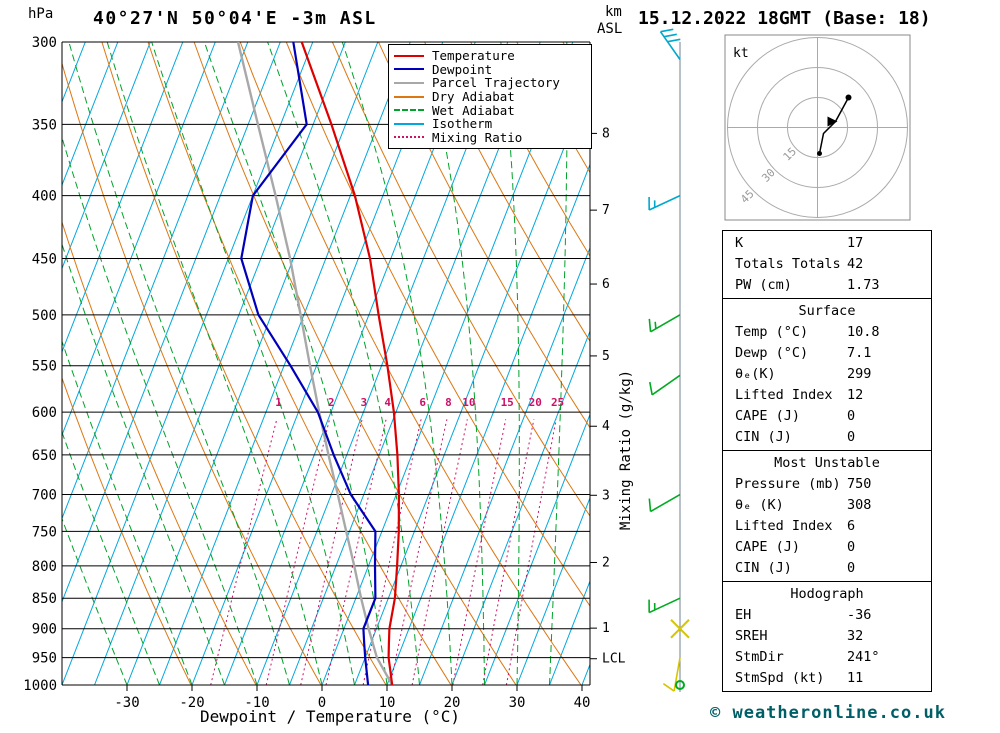  I want to click on svg-text: -10, so click(256, 703).